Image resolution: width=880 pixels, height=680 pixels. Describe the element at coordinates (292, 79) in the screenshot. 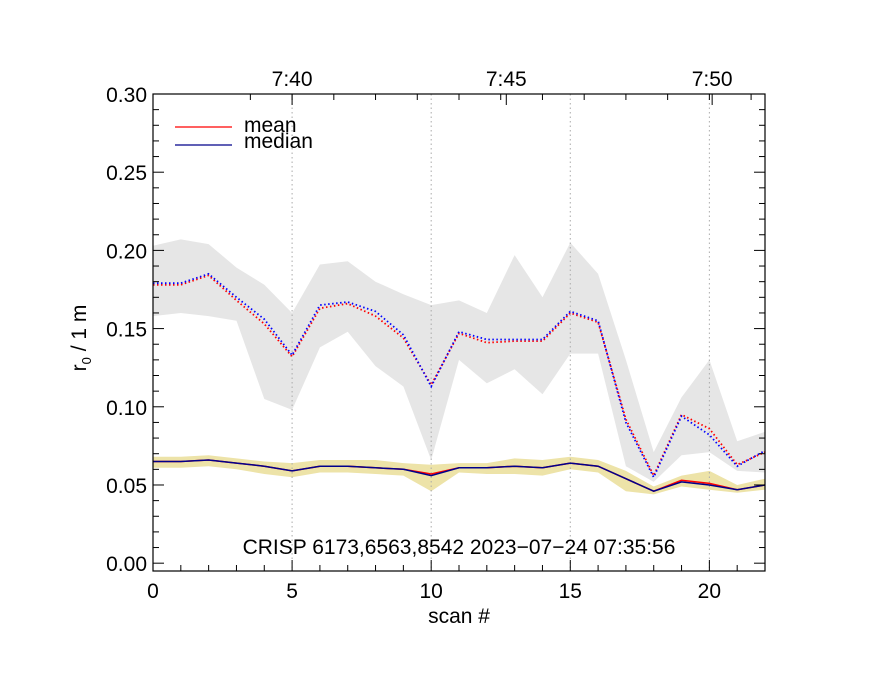

I see `top-time-tick-label: 7:40` at that location.